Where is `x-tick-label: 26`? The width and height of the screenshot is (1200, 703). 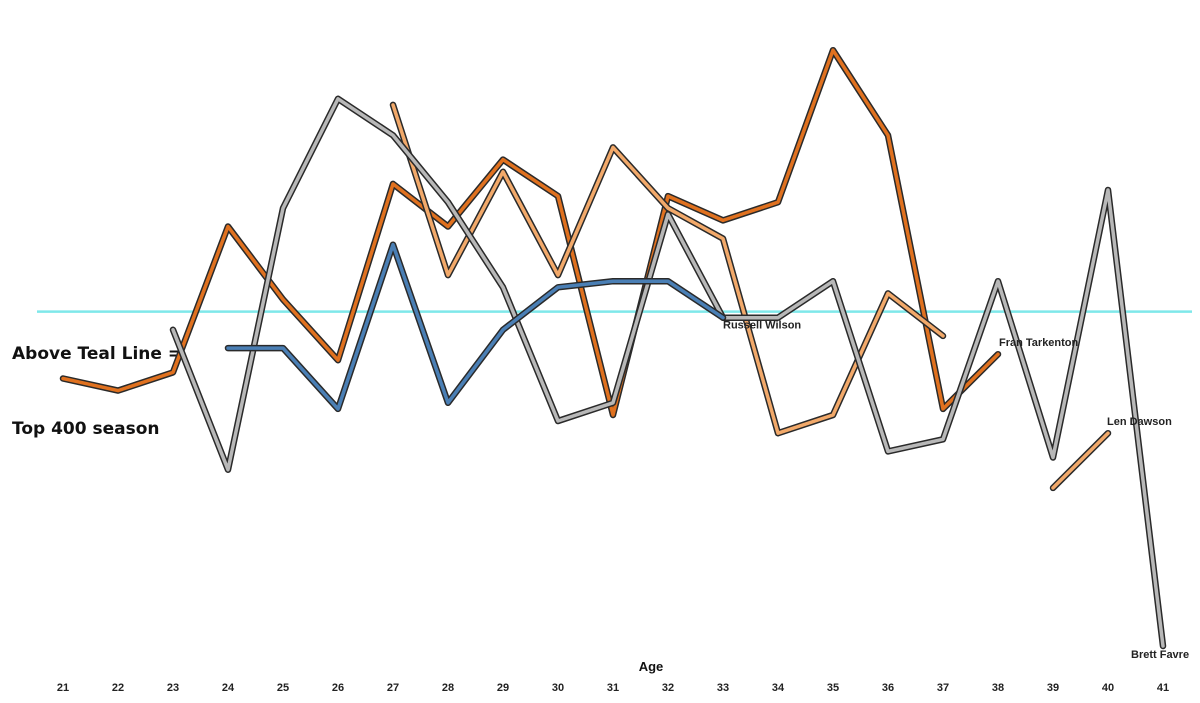
x-tick-label: 26 is located at coordinates (338, 688).